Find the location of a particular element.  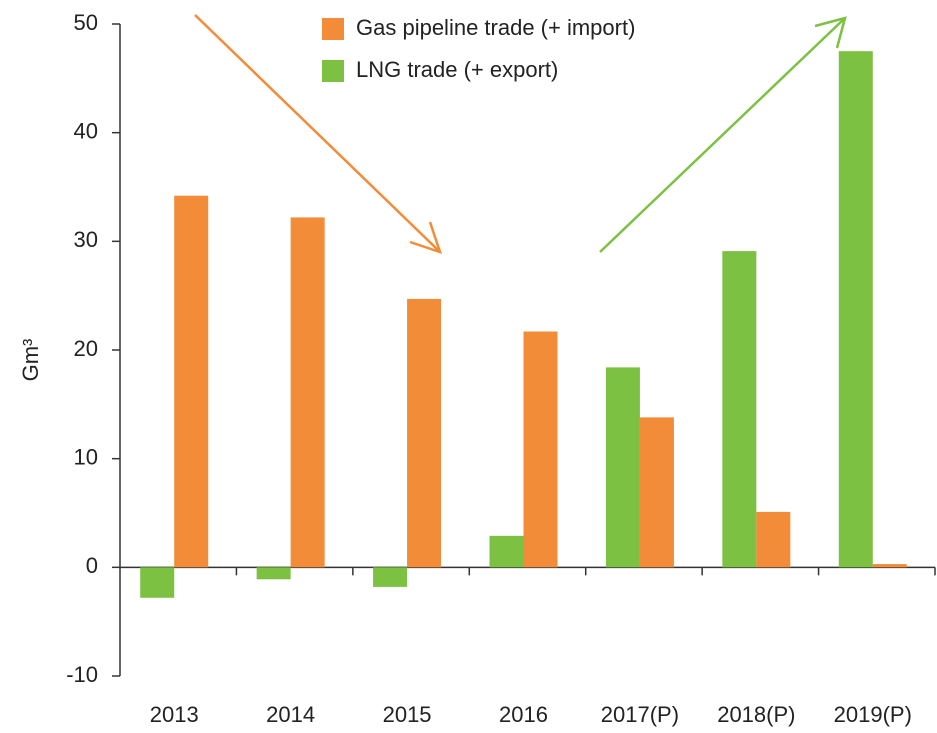

y-axis-label: Gm³ is located at coordinates (30, 360).